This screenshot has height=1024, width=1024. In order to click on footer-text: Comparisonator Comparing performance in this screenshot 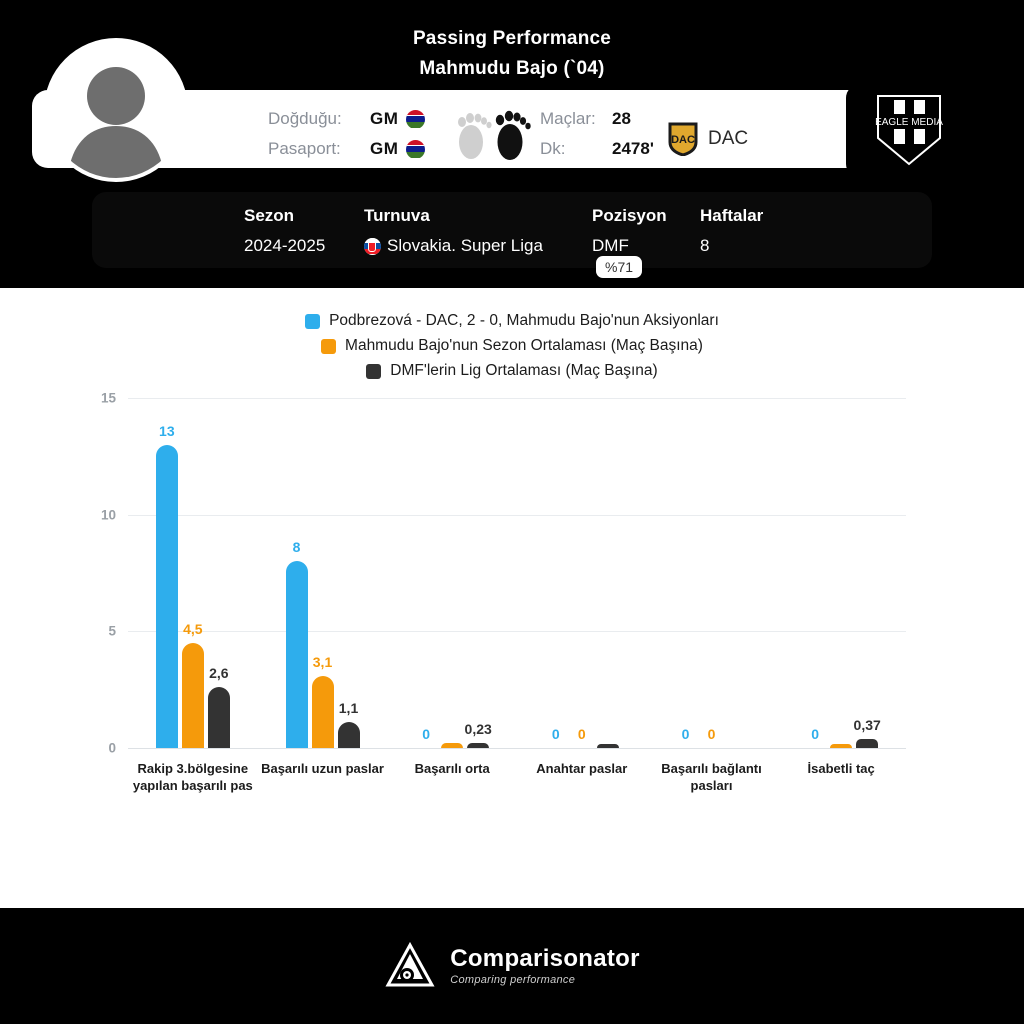, I will do `click(545, 965)`.